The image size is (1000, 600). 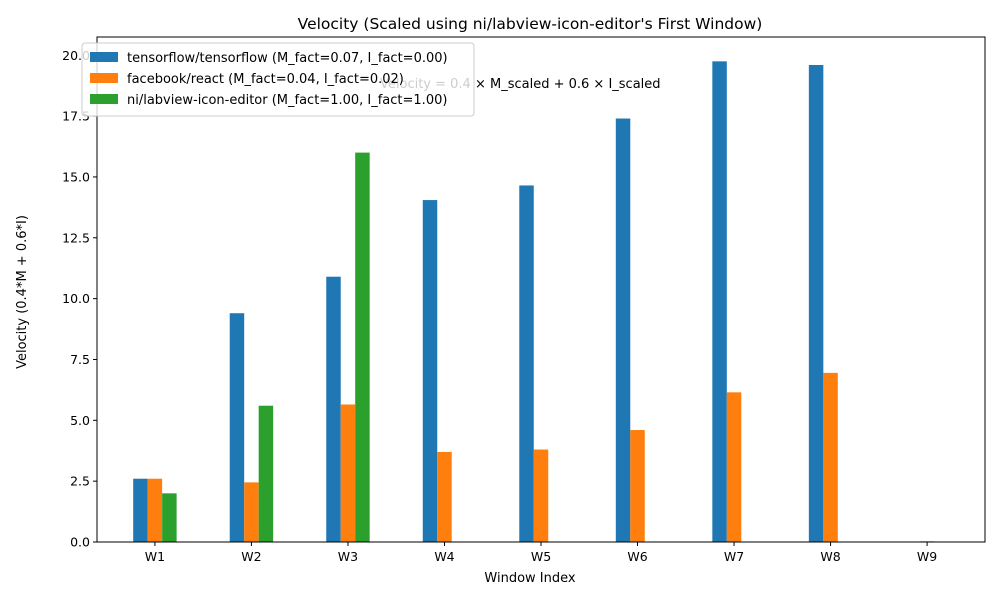 I want to click on x-tick-label-w3: W3, so click(x=348, y=556).